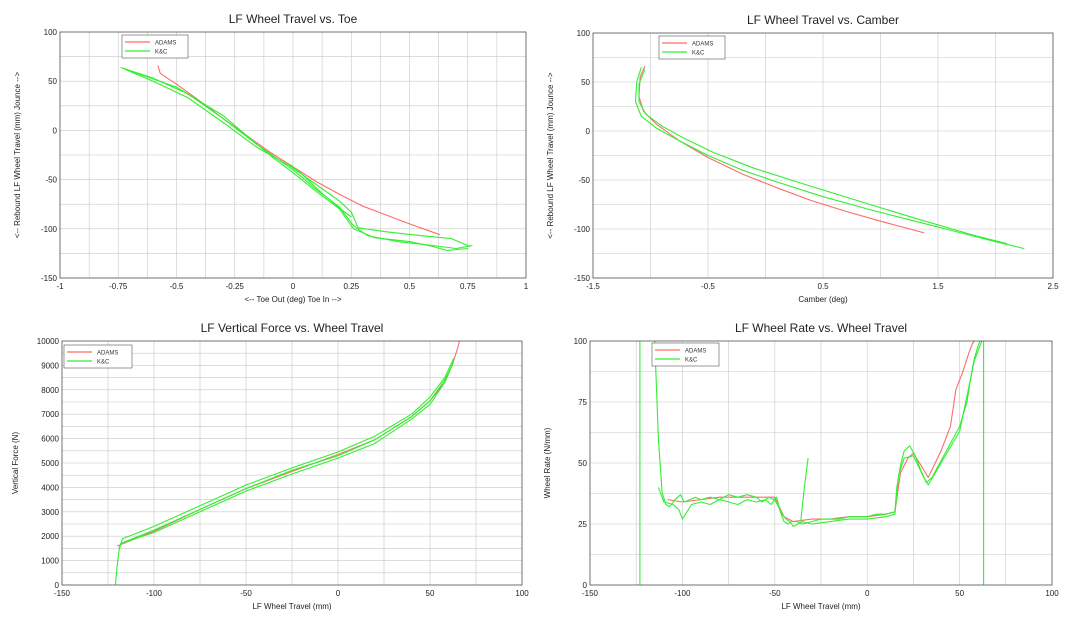  What do you see at coordinates (593, 286) in the screenshot?
I see `x-tick-label: -1.5` at bounding box center [593, 286].